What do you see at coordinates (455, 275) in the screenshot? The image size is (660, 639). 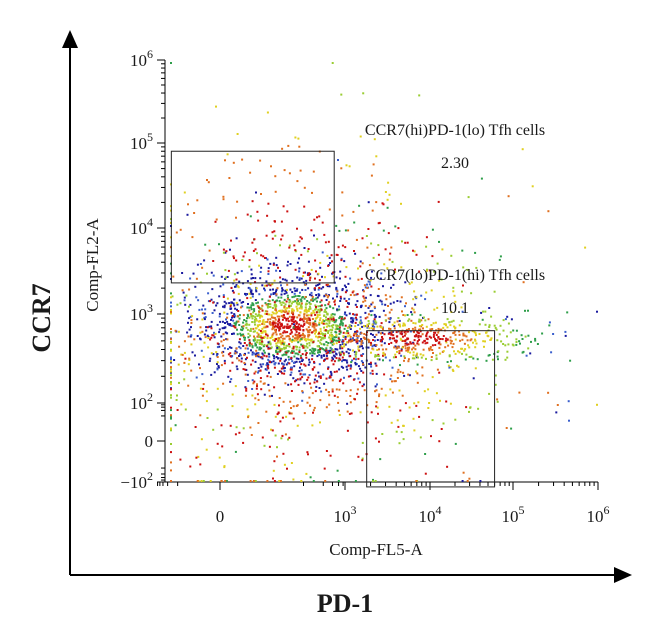 I see `gate-label: CCR7(lo)PD-1(hi) Tfh cells` at bounding box center [455, 275].